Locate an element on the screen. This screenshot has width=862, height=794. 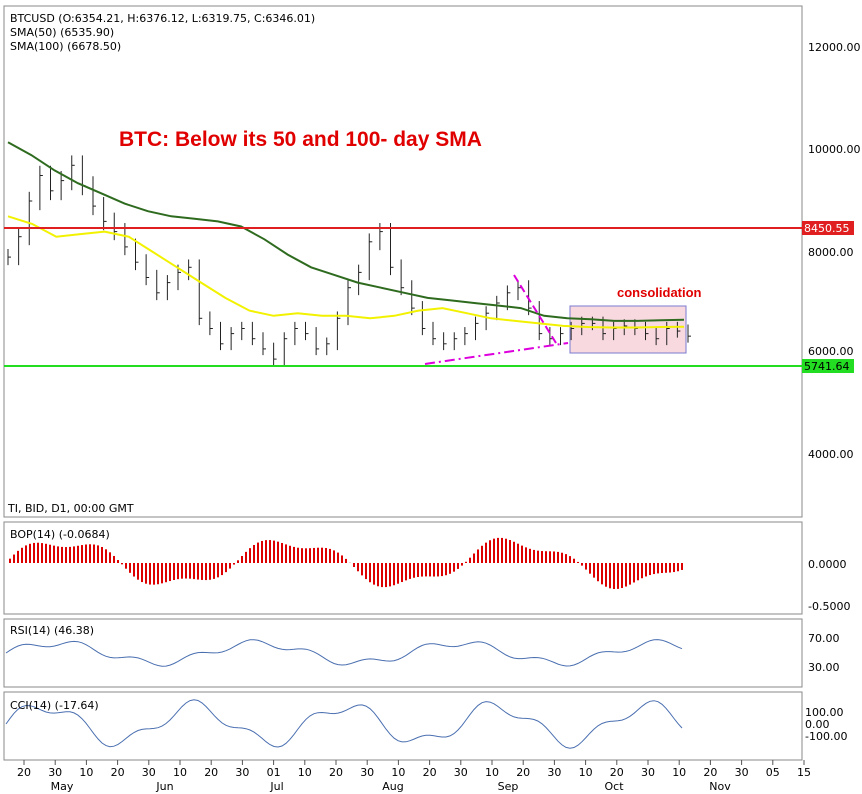
cci-tick-0: 0.00 is located at coordinates (817, 724).